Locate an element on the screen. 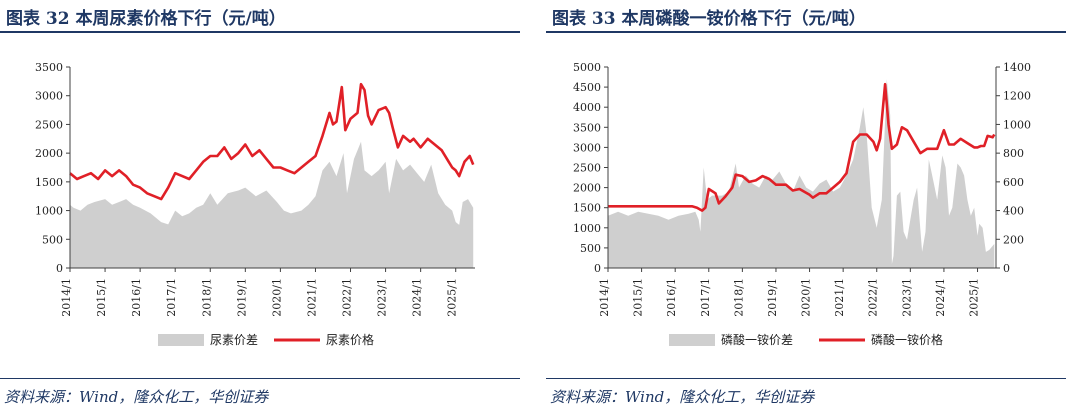  y-tick-label: 5000 is located at coordinates (587, 67).